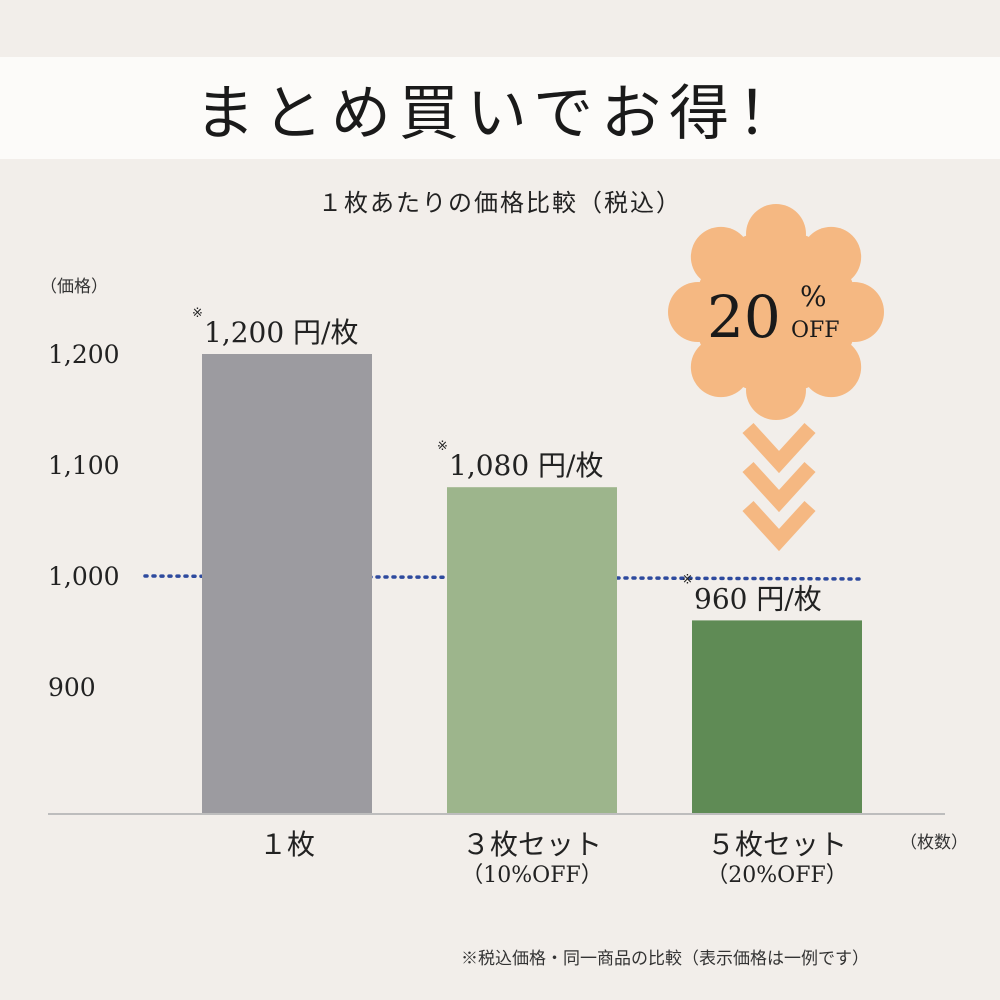  I want to click on y-tick-label: 1,200, so click(84, 354).